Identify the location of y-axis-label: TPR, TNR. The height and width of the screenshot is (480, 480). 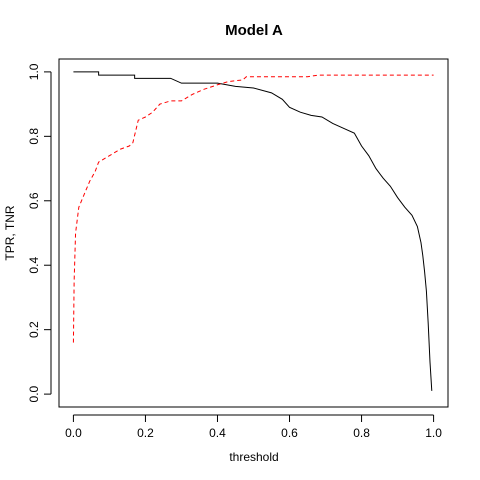
(10, 232).